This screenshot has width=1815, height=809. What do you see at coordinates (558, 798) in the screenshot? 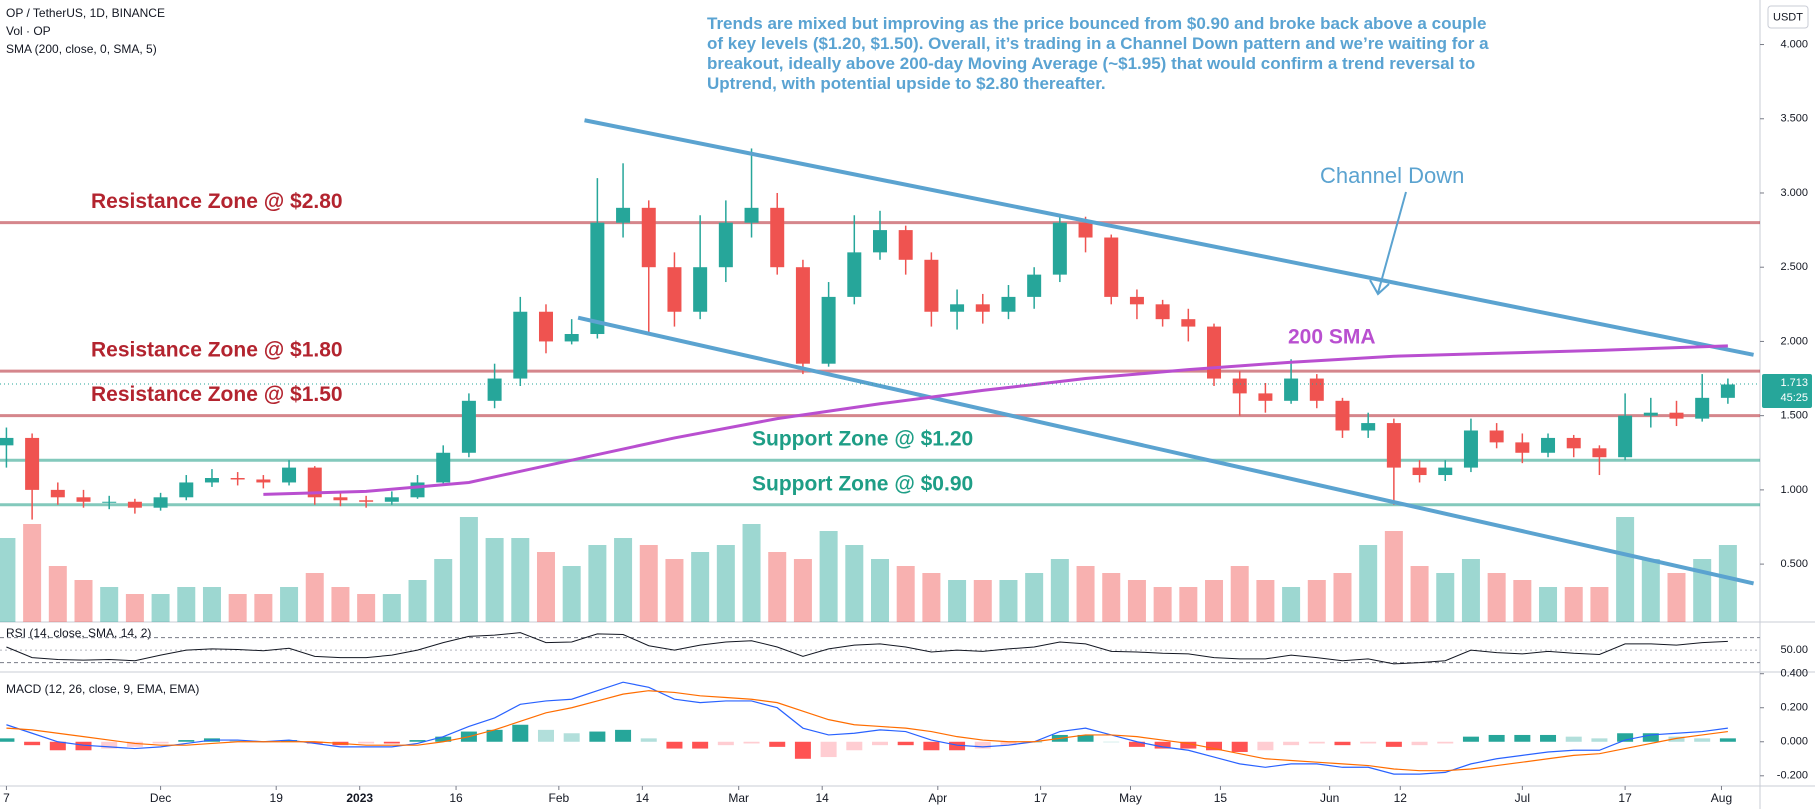
I see `x-tick-label: Feb` at bounding box center [558, 798].